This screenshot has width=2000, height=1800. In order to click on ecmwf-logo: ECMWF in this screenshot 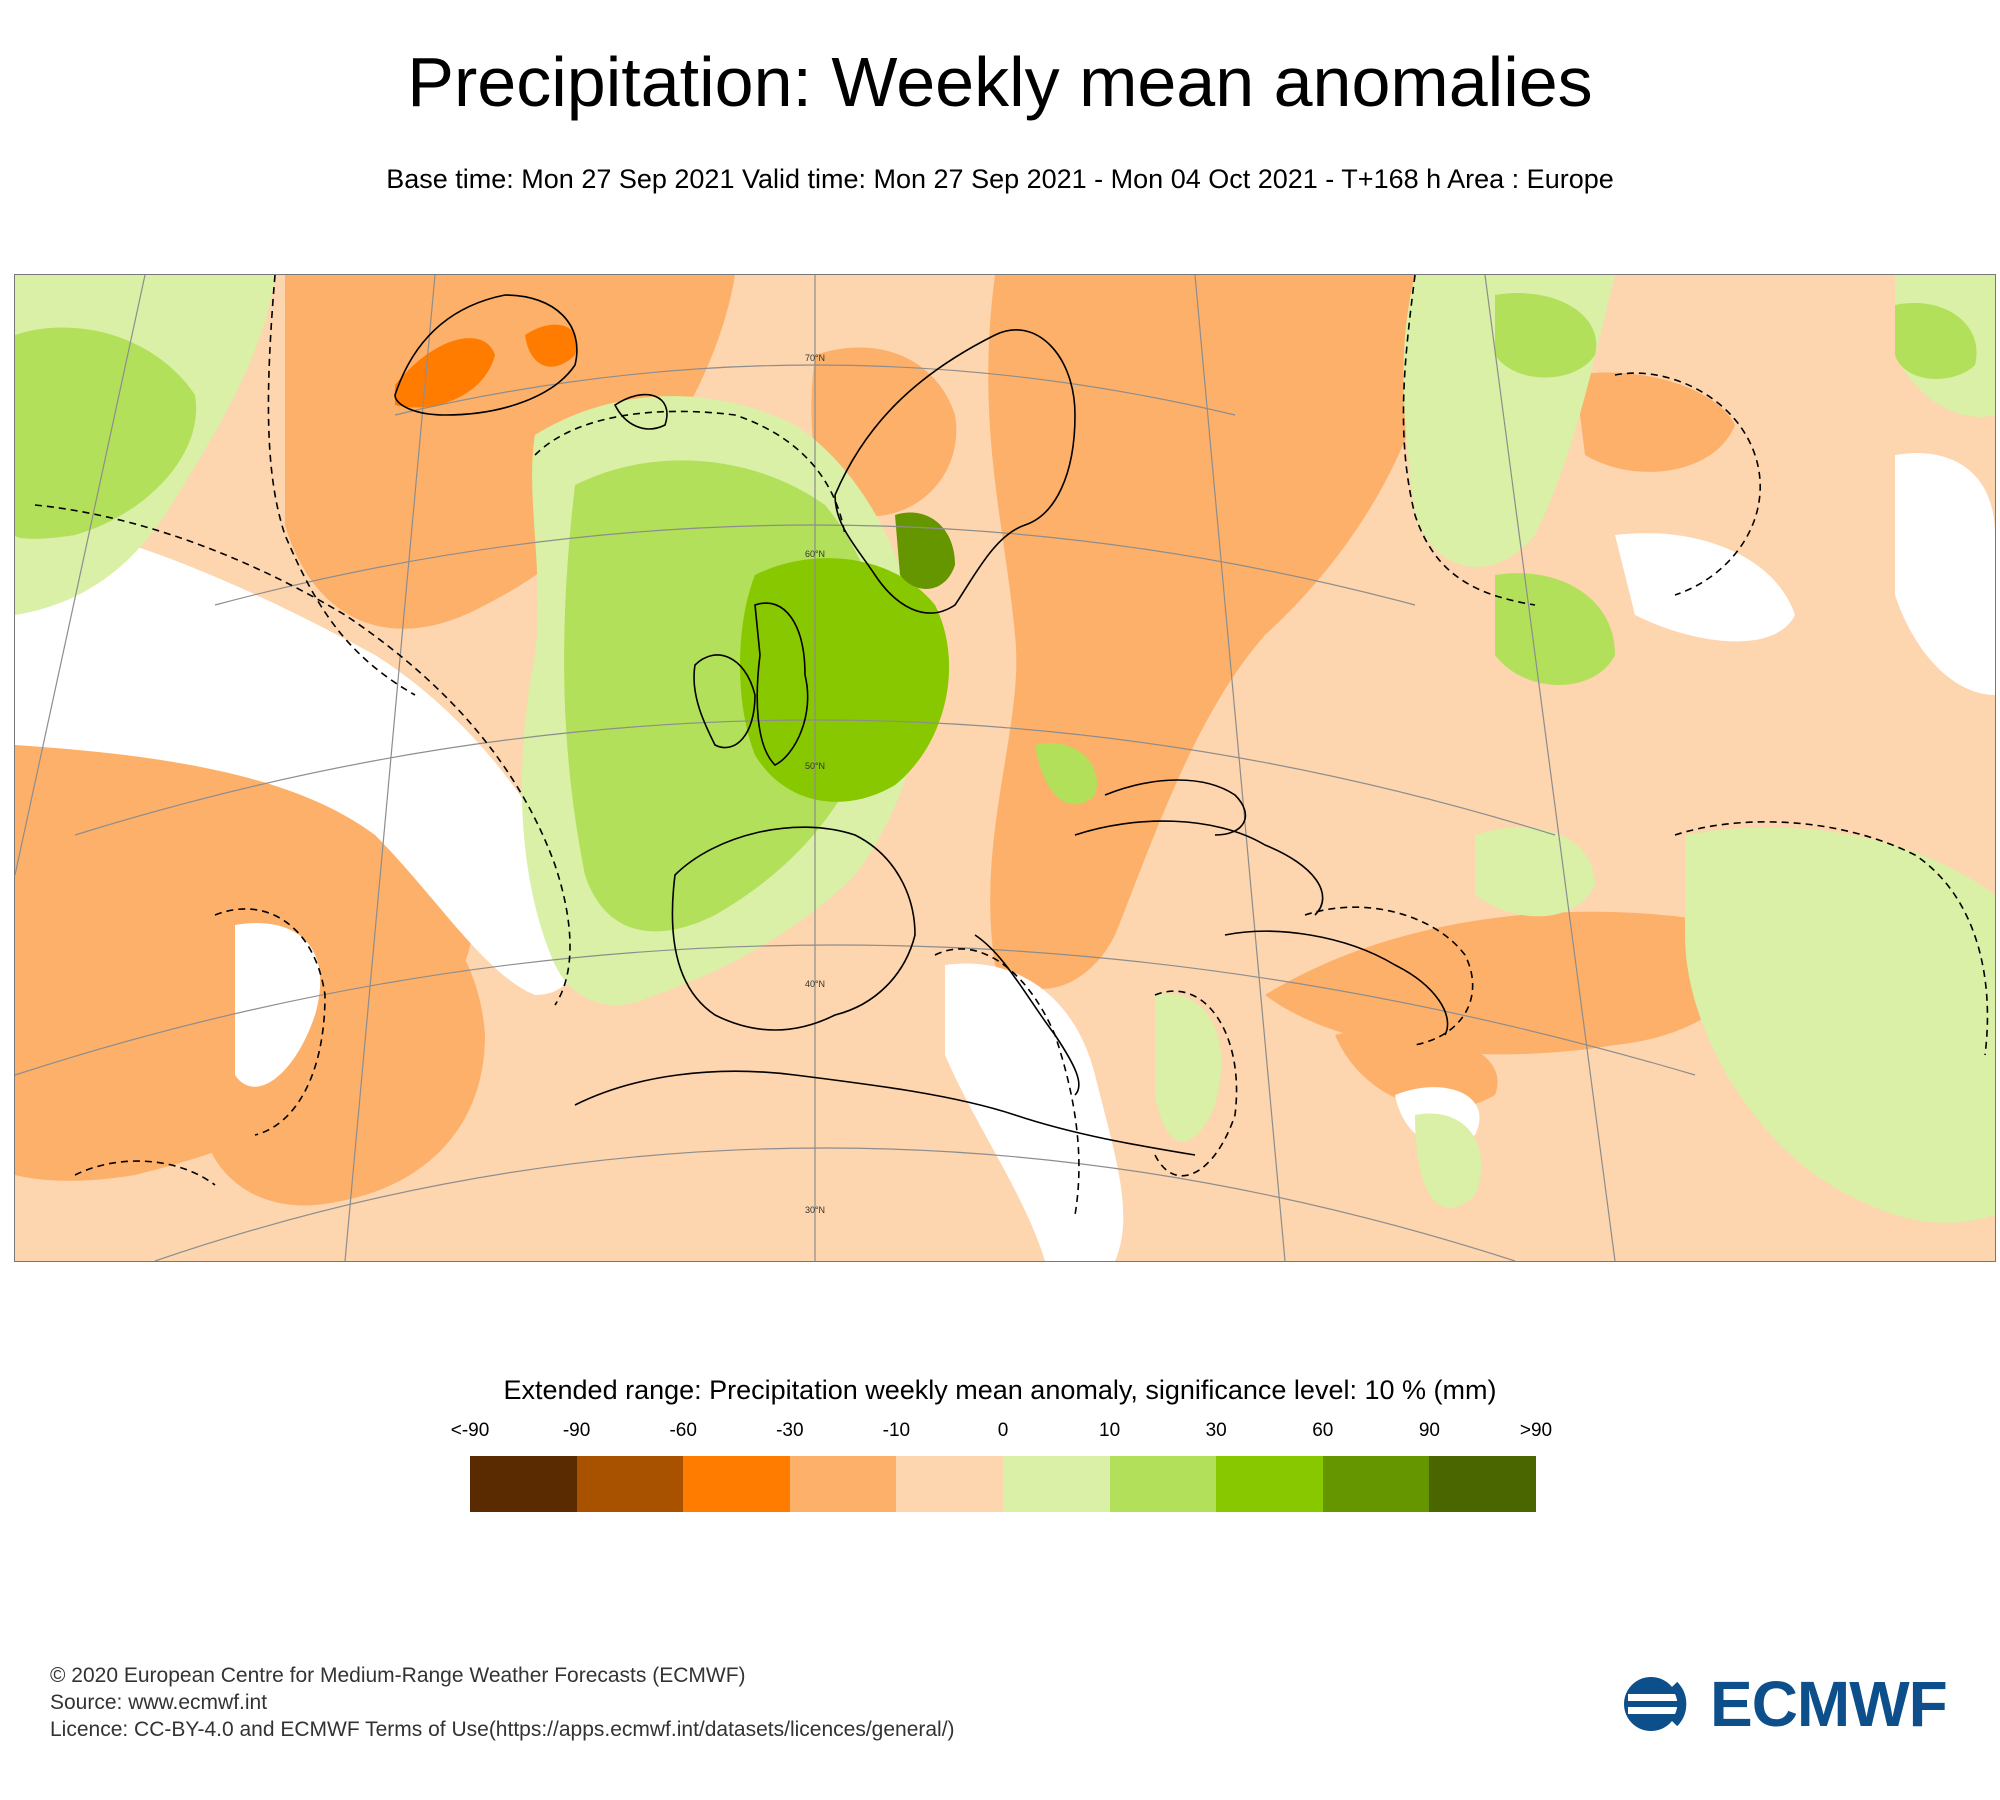, I will do `click(1785, 1704)`.